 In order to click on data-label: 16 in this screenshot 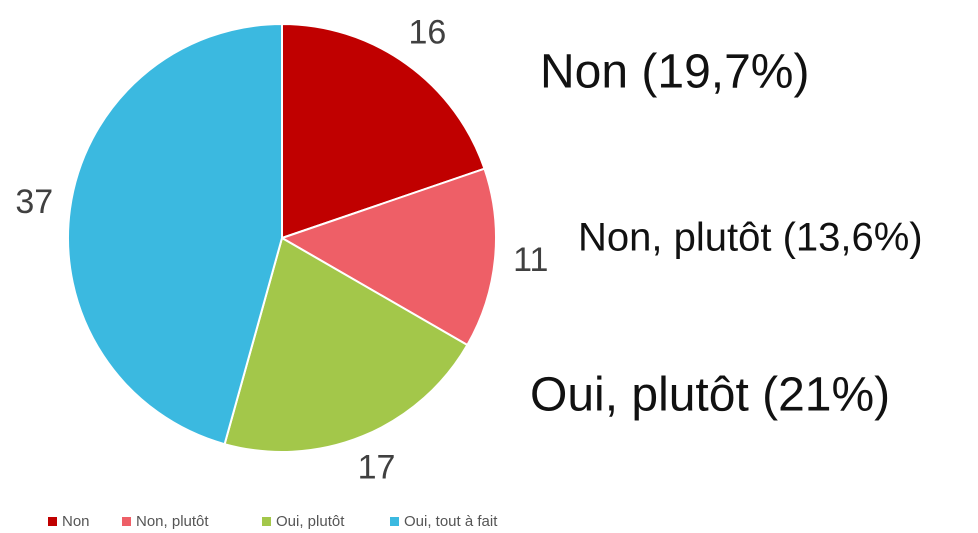, I will do `click(427, 33)`.